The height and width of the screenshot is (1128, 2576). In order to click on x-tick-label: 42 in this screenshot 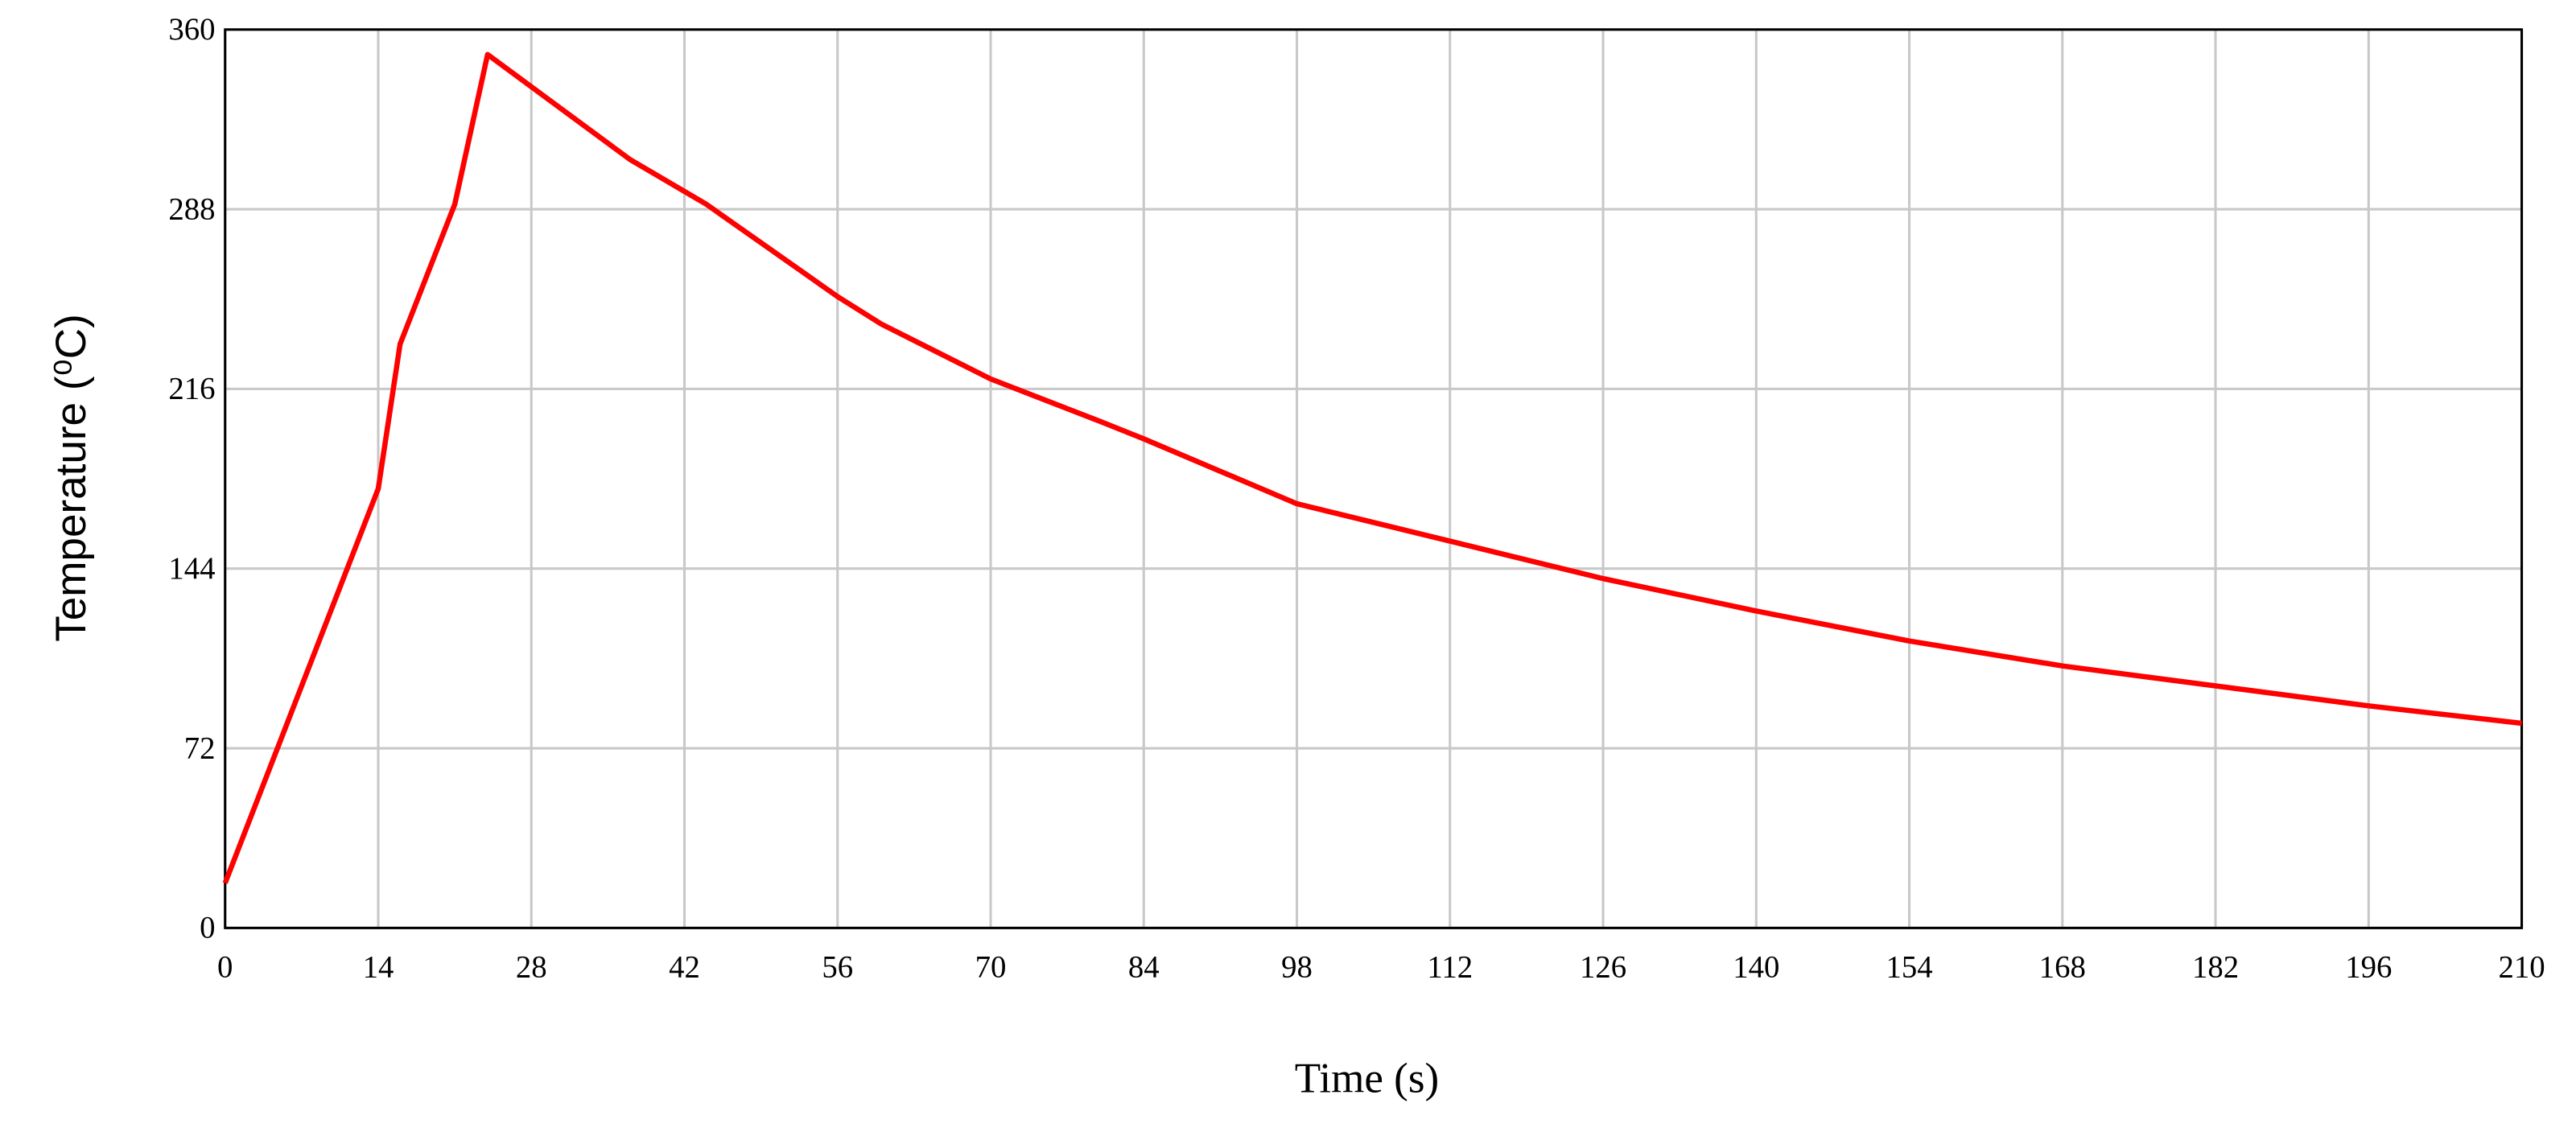, I will do `click(684, 967)`.